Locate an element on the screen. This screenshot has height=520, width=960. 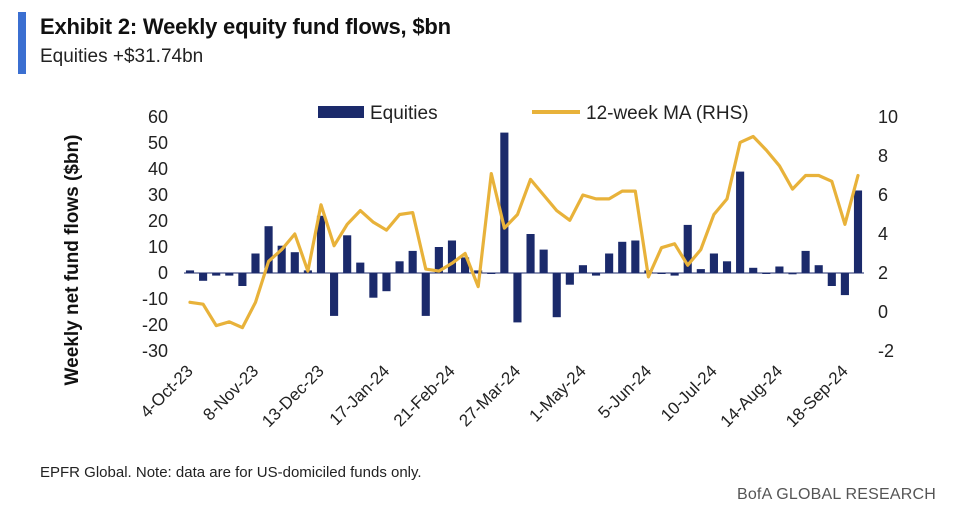
x-tick-label: 14-Aug-24 is located at coordinates (752, 396).